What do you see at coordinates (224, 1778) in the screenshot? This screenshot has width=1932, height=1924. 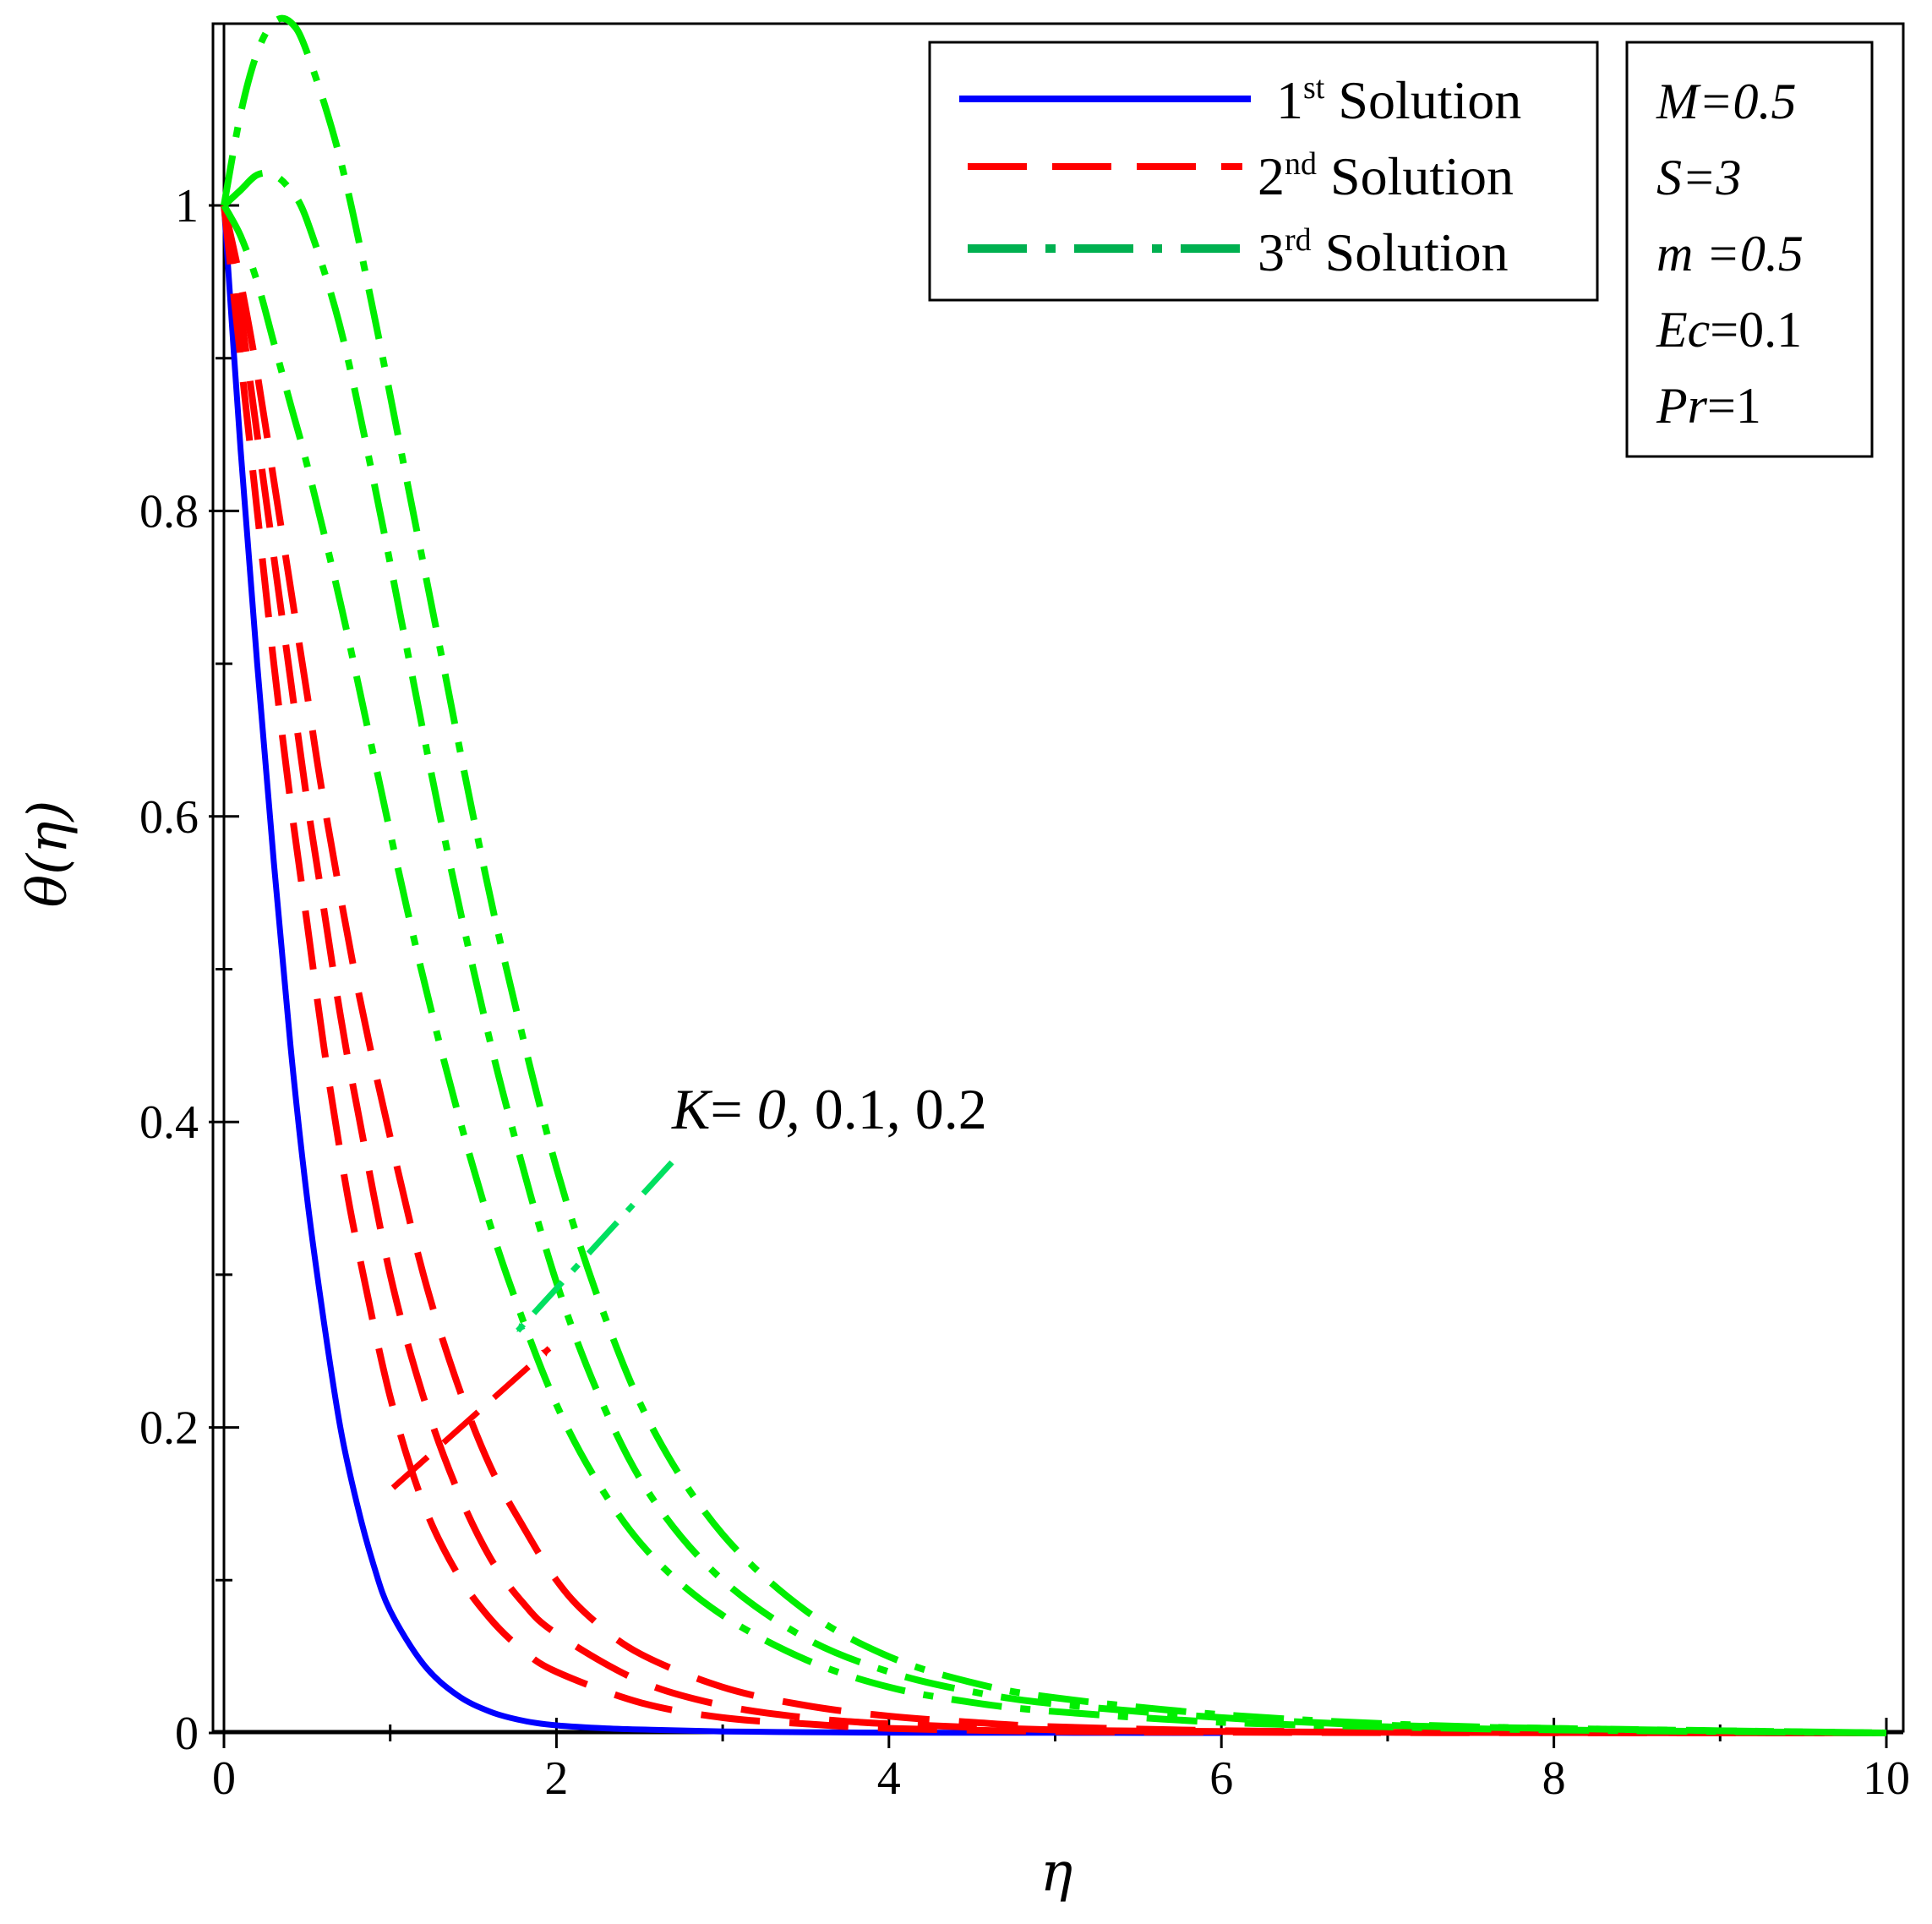 I see `x-tick-label: 0` at bounding box center [224, 1778].